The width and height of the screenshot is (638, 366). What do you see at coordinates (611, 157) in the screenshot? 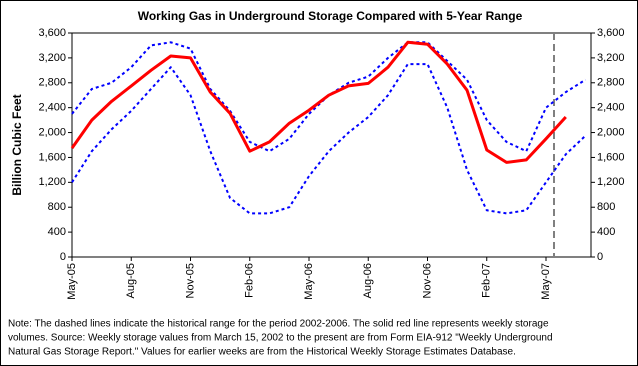
I see `y2-tick-label: 1,600` at bounding box center [611, 157].